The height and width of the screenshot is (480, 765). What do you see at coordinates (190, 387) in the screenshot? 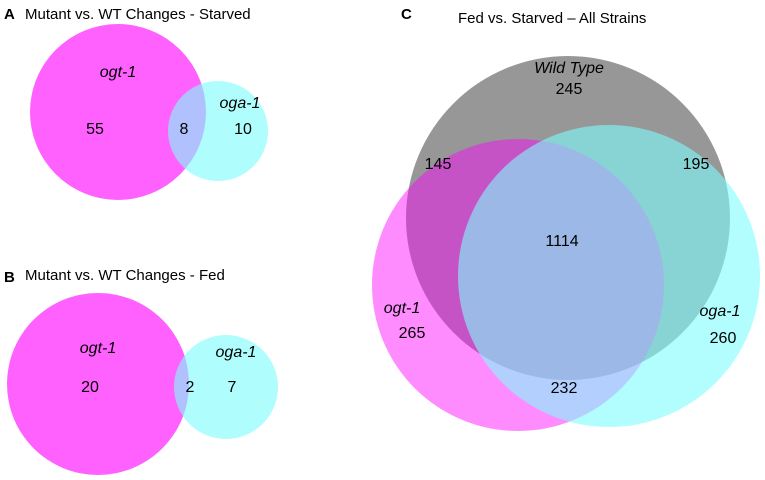
I see `panel-b-overlap-count: 2` at bounding box center [190, 387].